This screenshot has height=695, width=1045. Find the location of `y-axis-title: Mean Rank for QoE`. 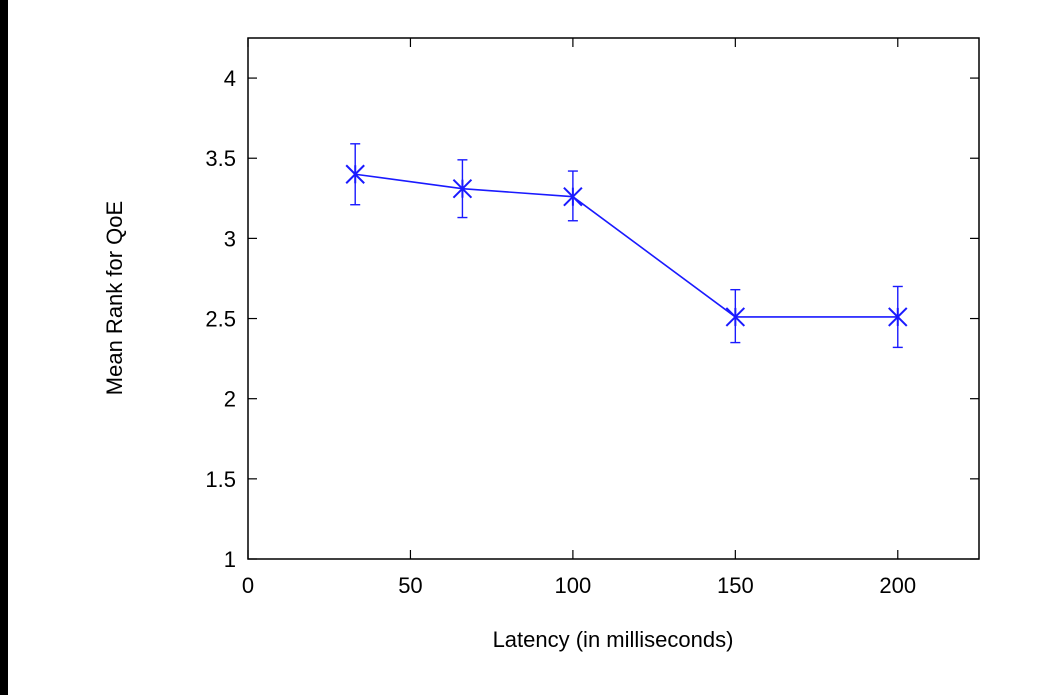

y-axis-title: Mean Rank for QoE is located at coordinates (114, 298).